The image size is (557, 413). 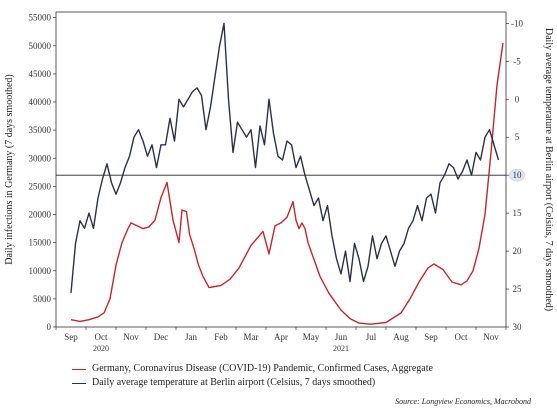 What do you see at coordinates (221, 337) in the screenshot?
I see `x-axis-tick-label: Feb` at bounding box center [221, 337].